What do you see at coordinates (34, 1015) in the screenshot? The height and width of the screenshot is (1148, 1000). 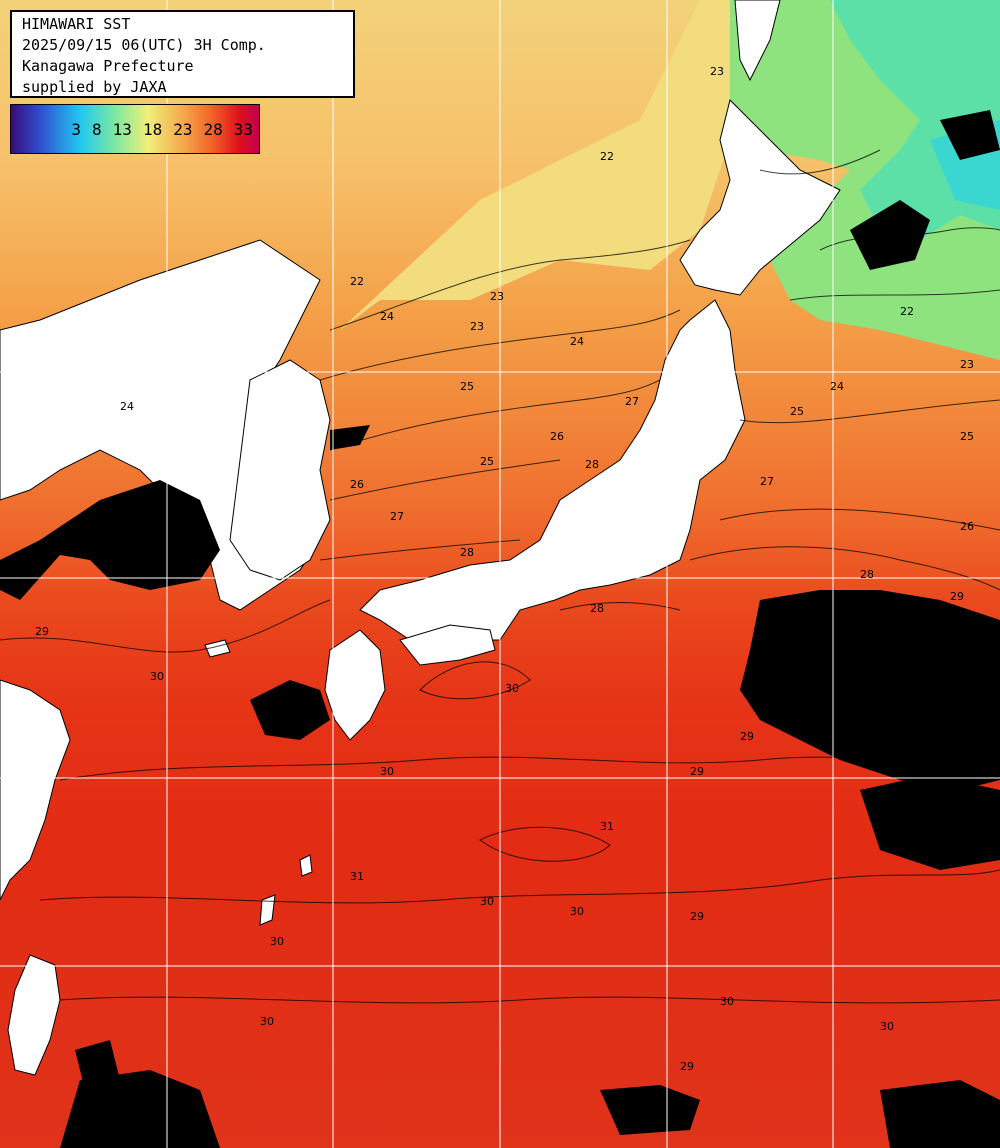 I see `taiwan-land` at bounding box center [34, 1015].